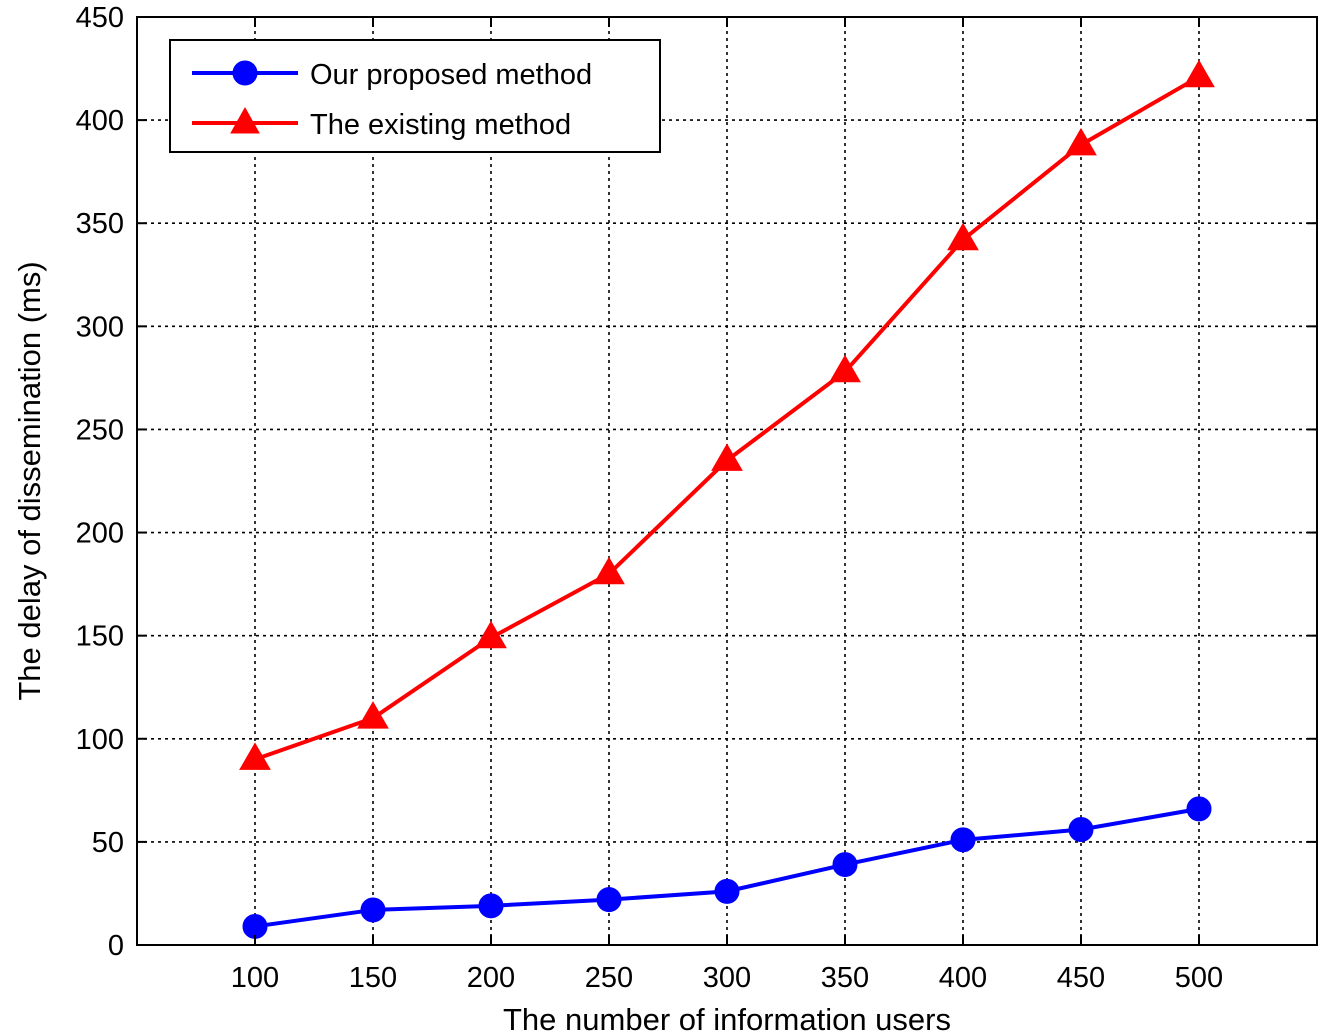 The height and width of the screenshot is (1035, 1320). Describe the element at coordinates (963, 978) in the screenshot. I see `x-tick-label: 400` at that location.